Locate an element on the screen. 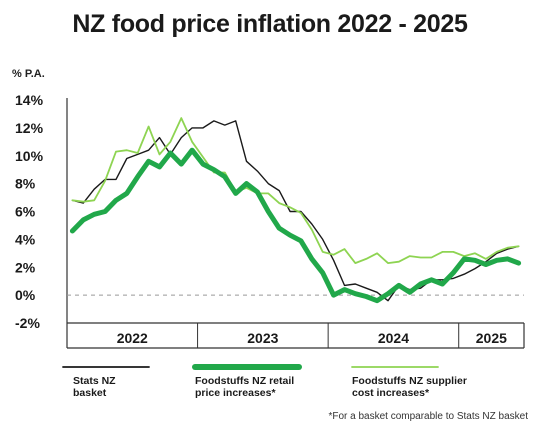 The height and width of the screenshot is (432, 540). y-tick-label: 12% is located at coordinates (29, 128).